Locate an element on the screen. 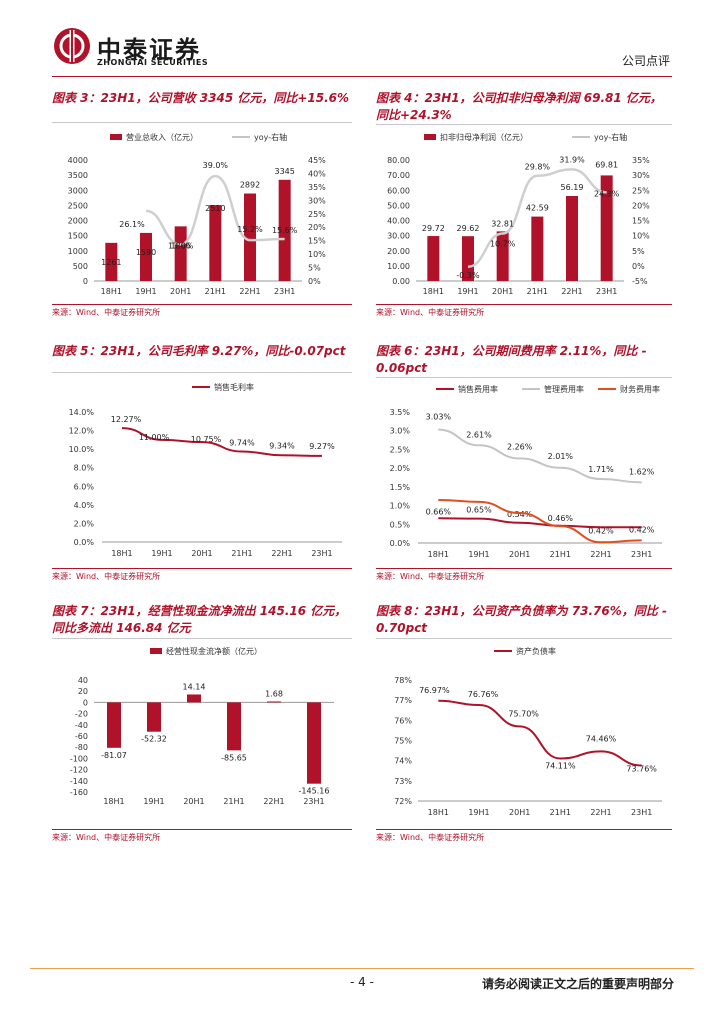 This screenshot has width=724, height=1024. fig3-rule is located at coordinates (202, 122).